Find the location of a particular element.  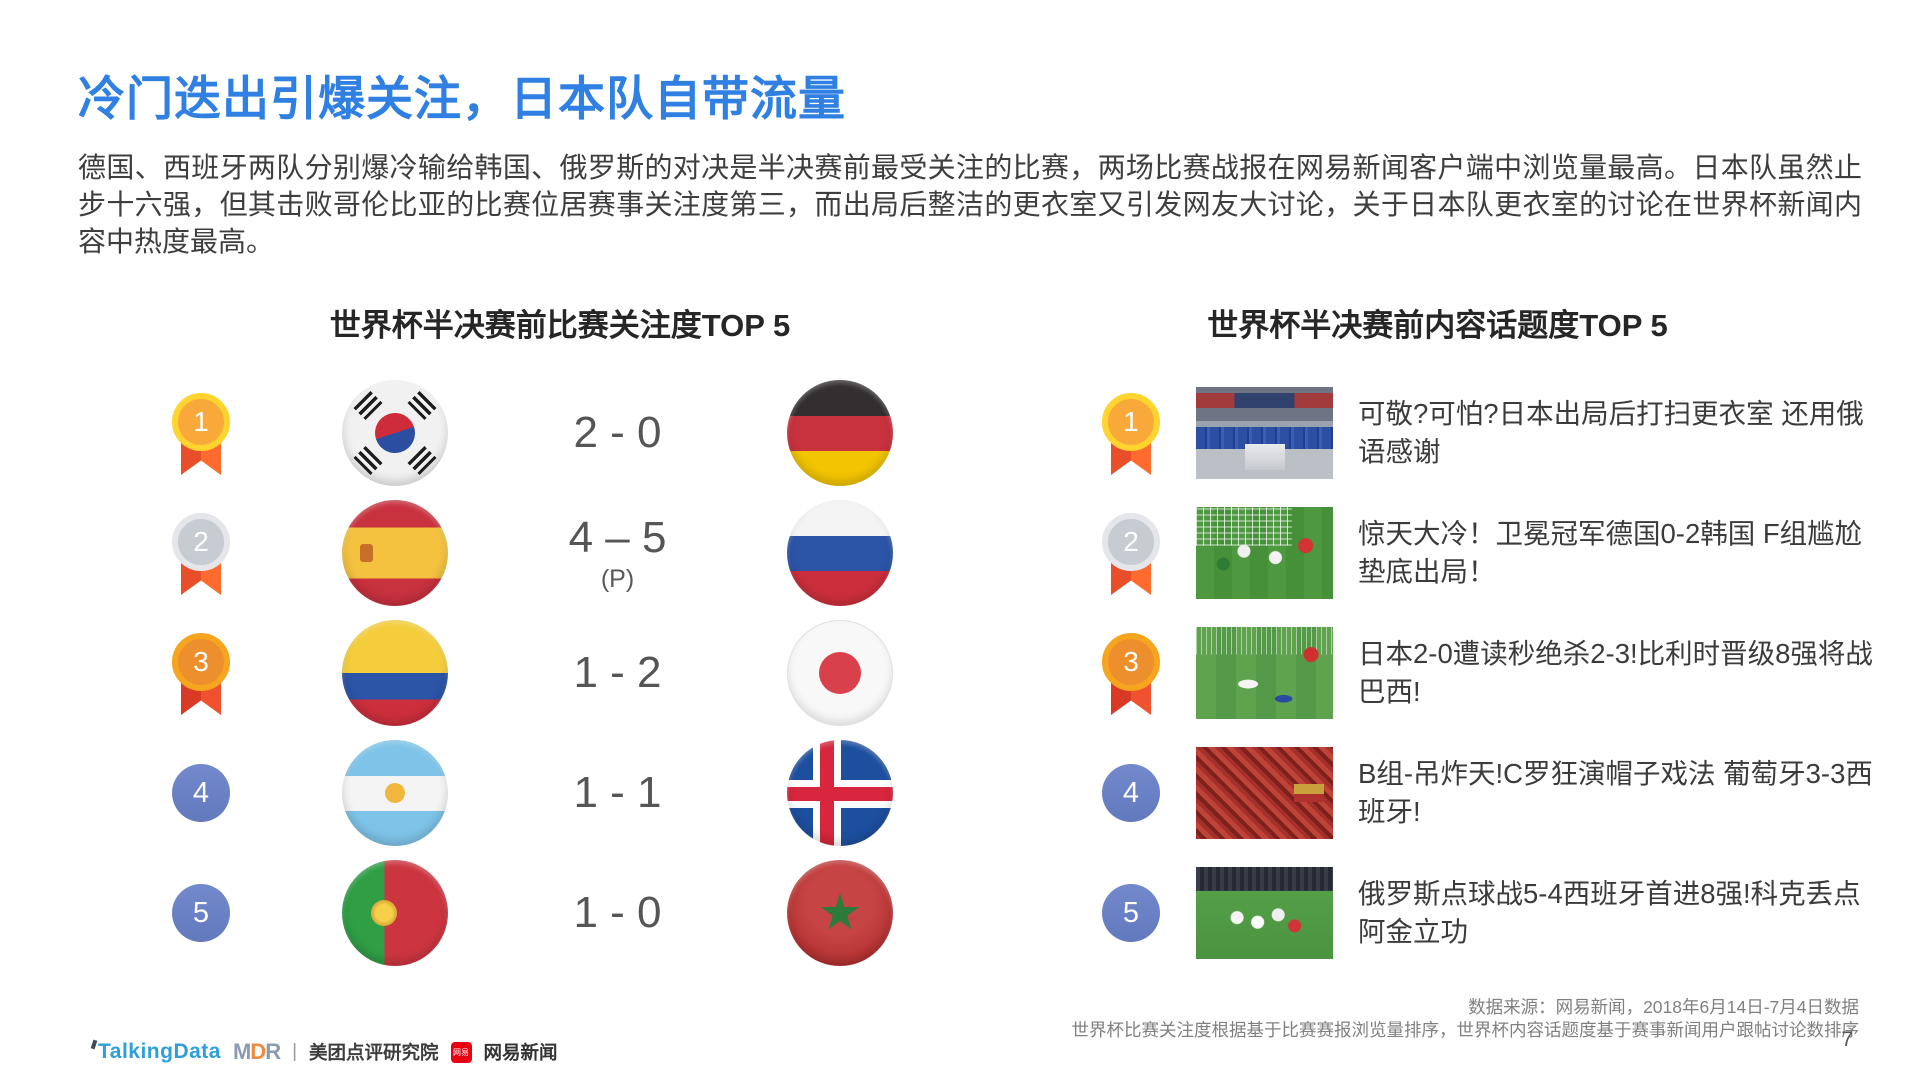

source-line-1: 数据来源：网易新闻，2018年6月14日-7月4日数据 is located at coordinates (1663, 1007).